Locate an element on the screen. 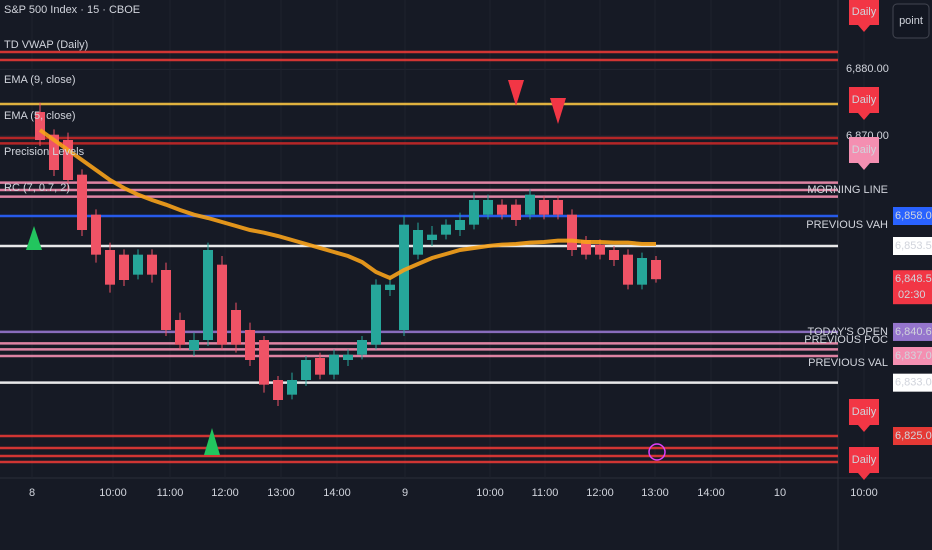  price-badge-label: 6,858.00 is located at coordinates (913, 216).